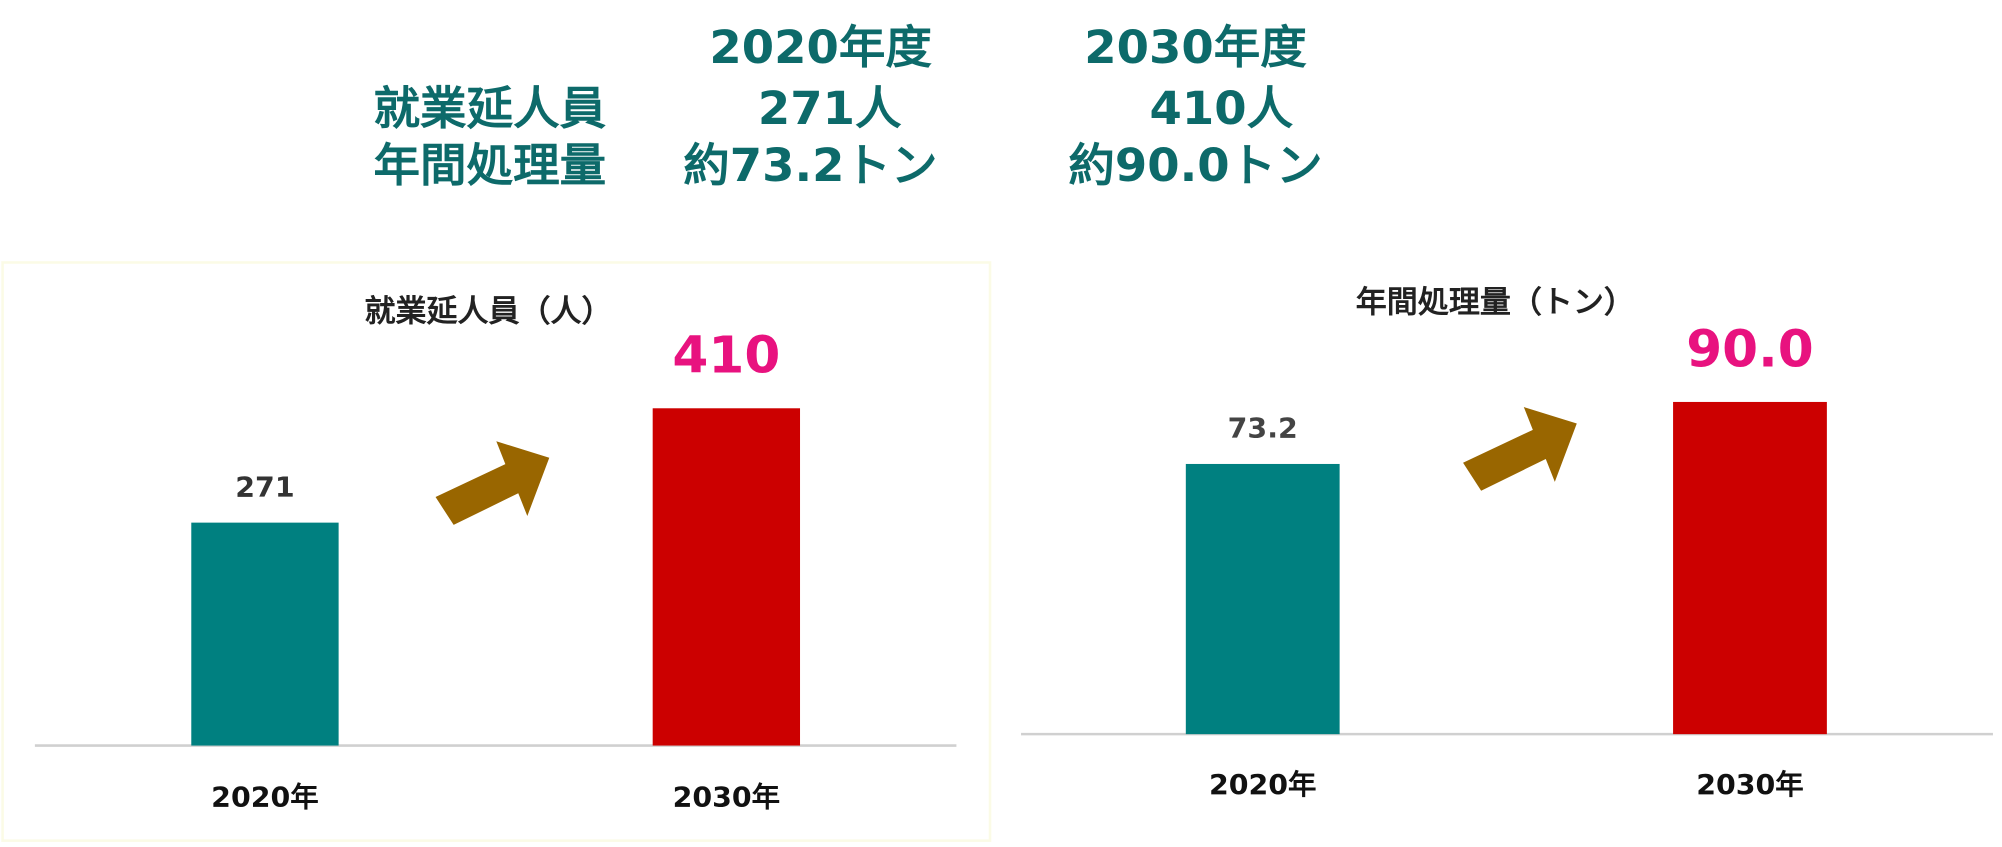 This screenshot has width=2002, height=847. What do you see at coordinates (1263, 428) in the screenshot?
I see `value-label: 73.2` at bounding box center [1263, 428].